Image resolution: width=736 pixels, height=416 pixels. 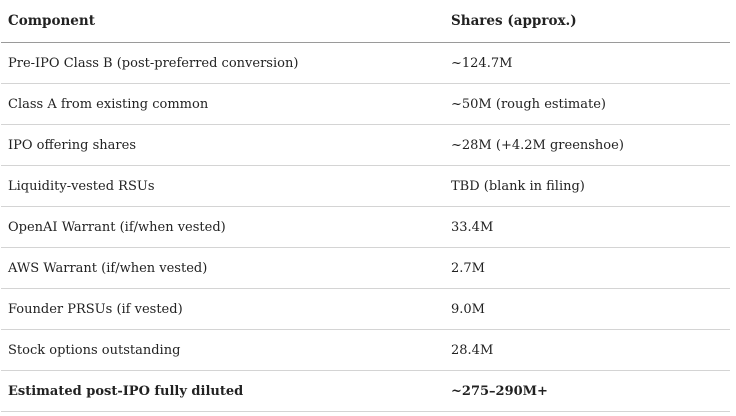 What do you see at coordinates (514, 21) in the screenshot?
I see `column-header-shares: Shares (approx.)` at bounding box center [514, 21].